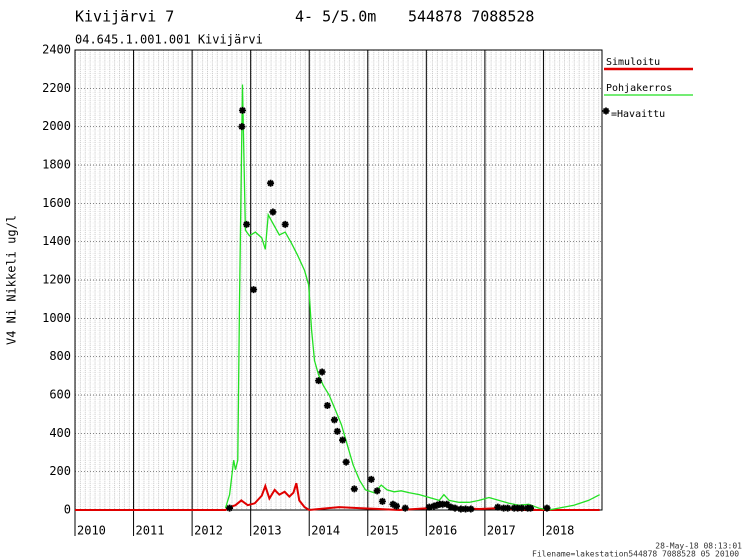  I want to click on x-tick-label: 2017, so click(501, 531).